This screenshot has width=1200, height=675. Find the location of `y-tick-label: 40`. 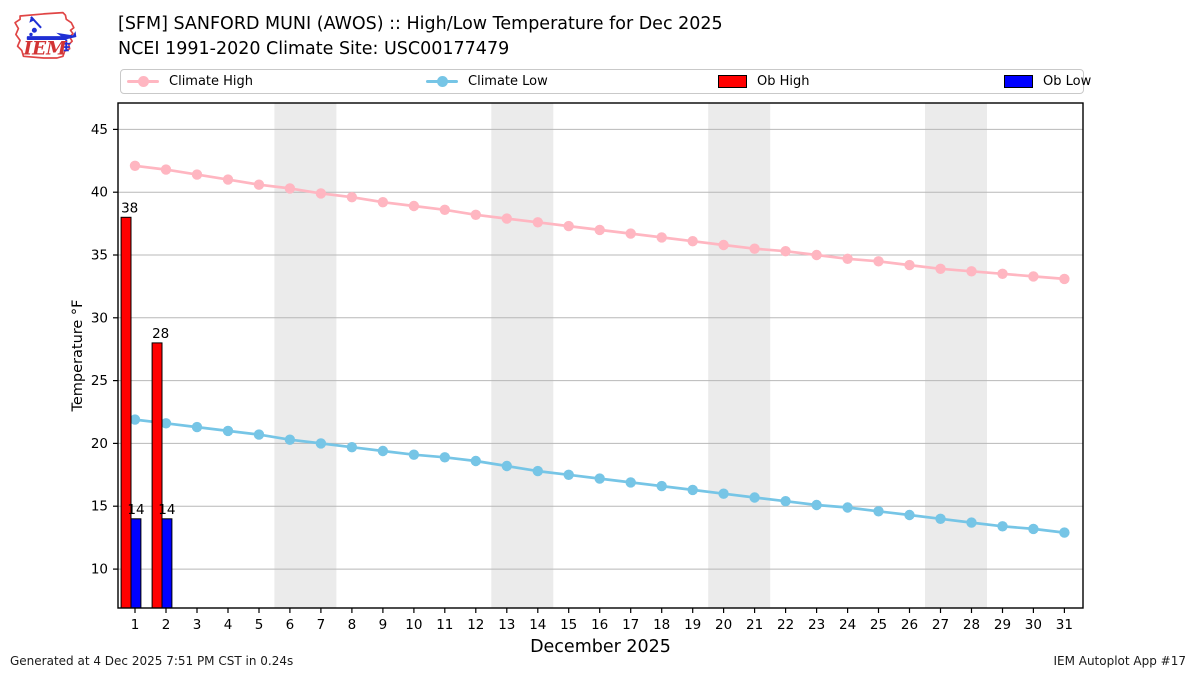

y-tick-label: 40 is located at coordinates (99, 193).